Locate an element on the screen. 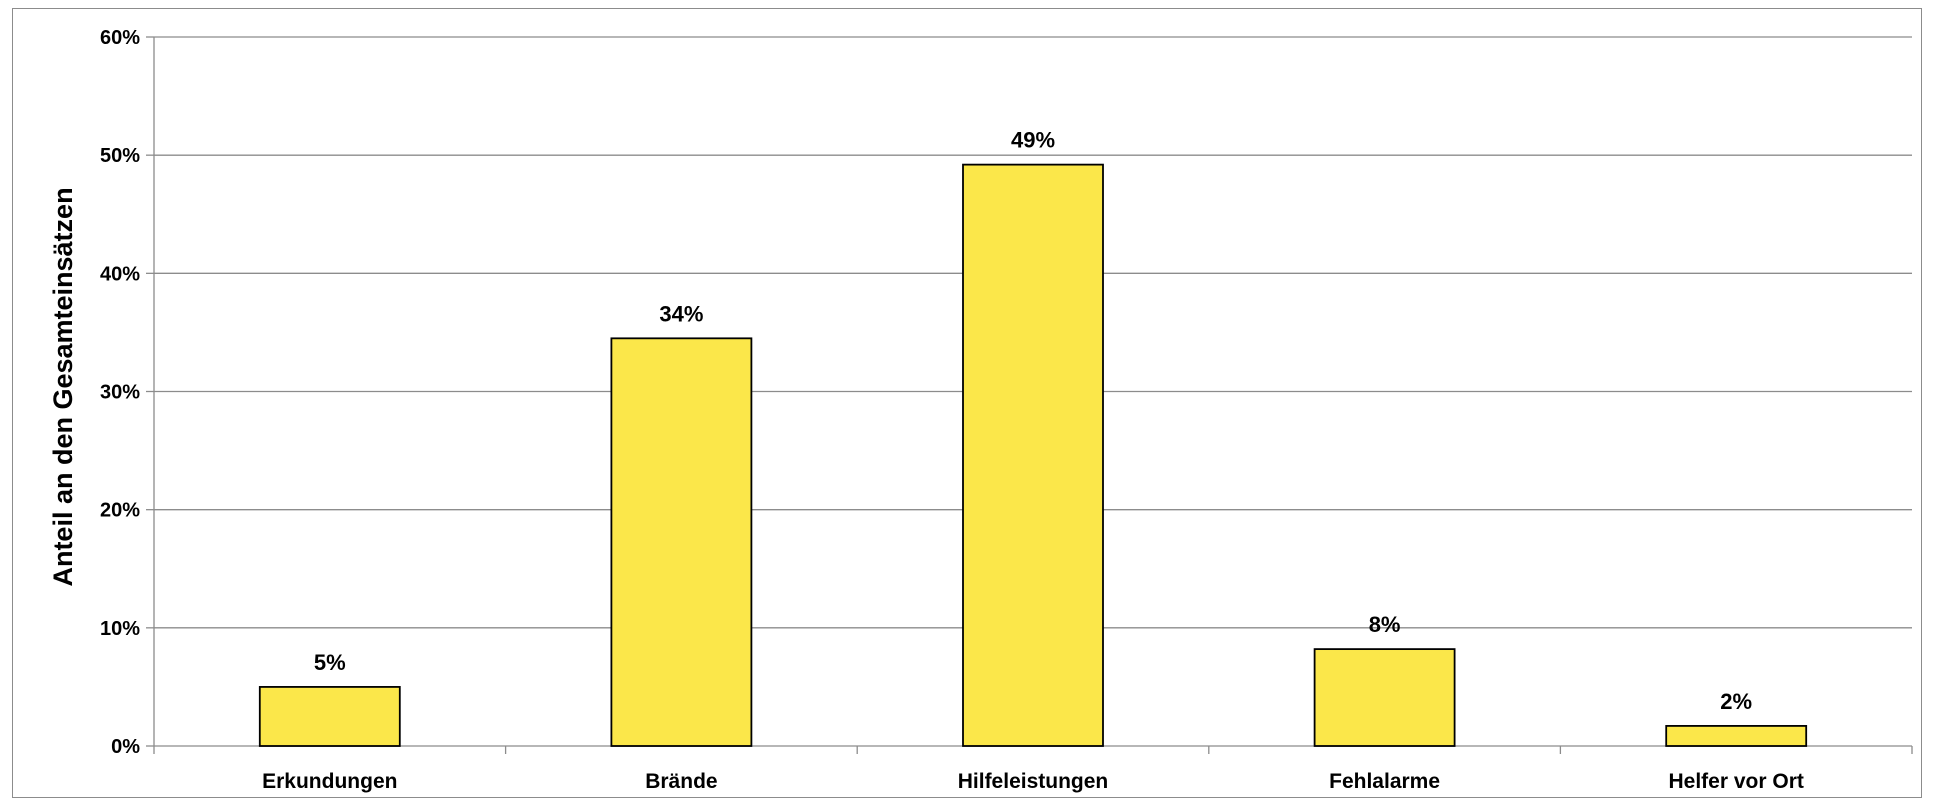 The image size is (1937, 808). data-label: 8% is located at coordinates (1385, 624).